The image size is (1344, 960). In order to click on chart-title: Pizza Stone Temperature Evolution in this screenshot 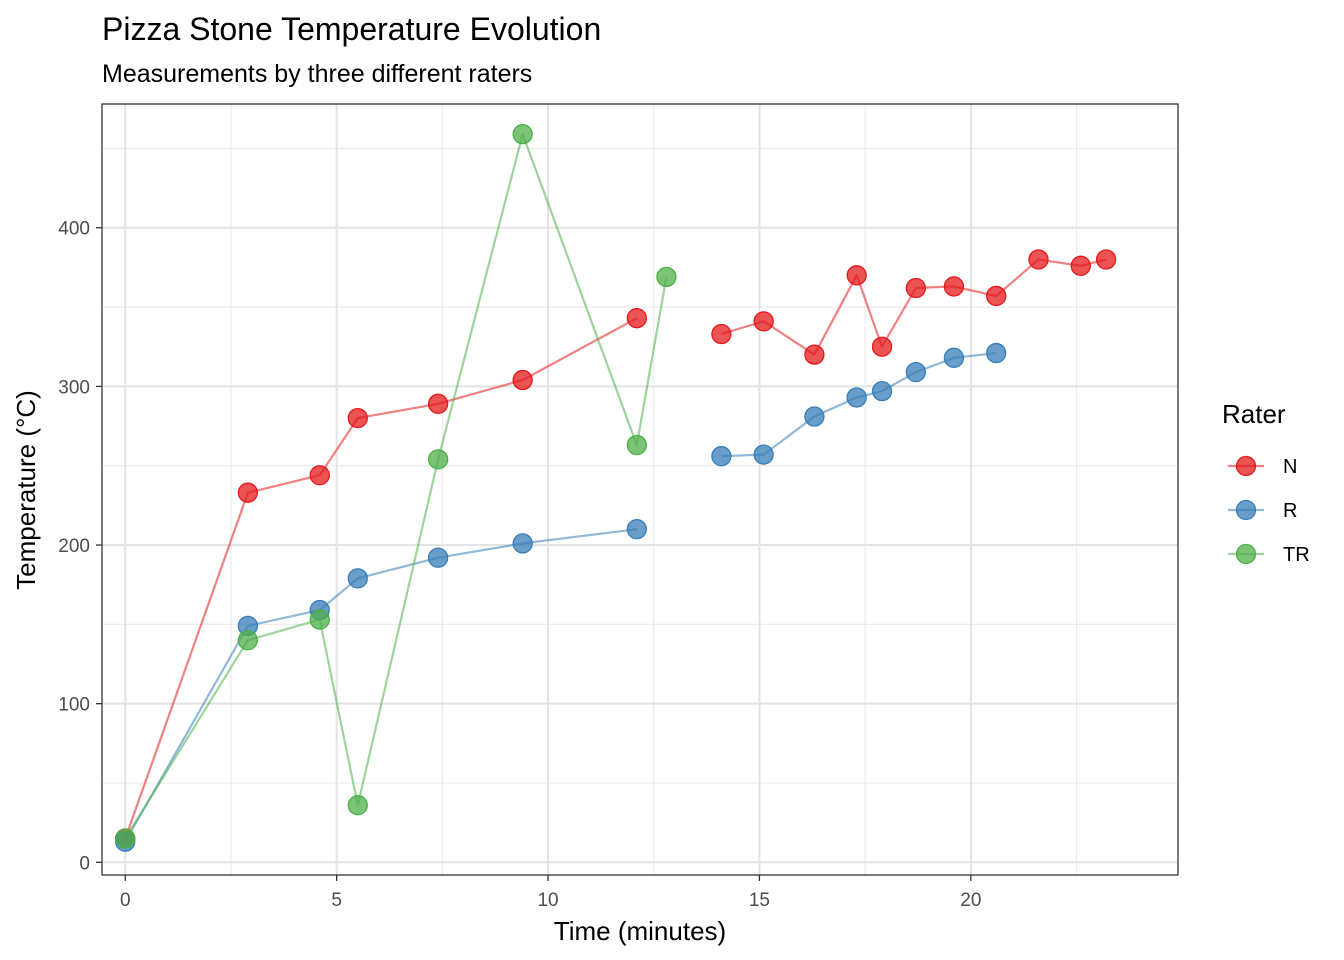, I will do `click(351, 29)`.